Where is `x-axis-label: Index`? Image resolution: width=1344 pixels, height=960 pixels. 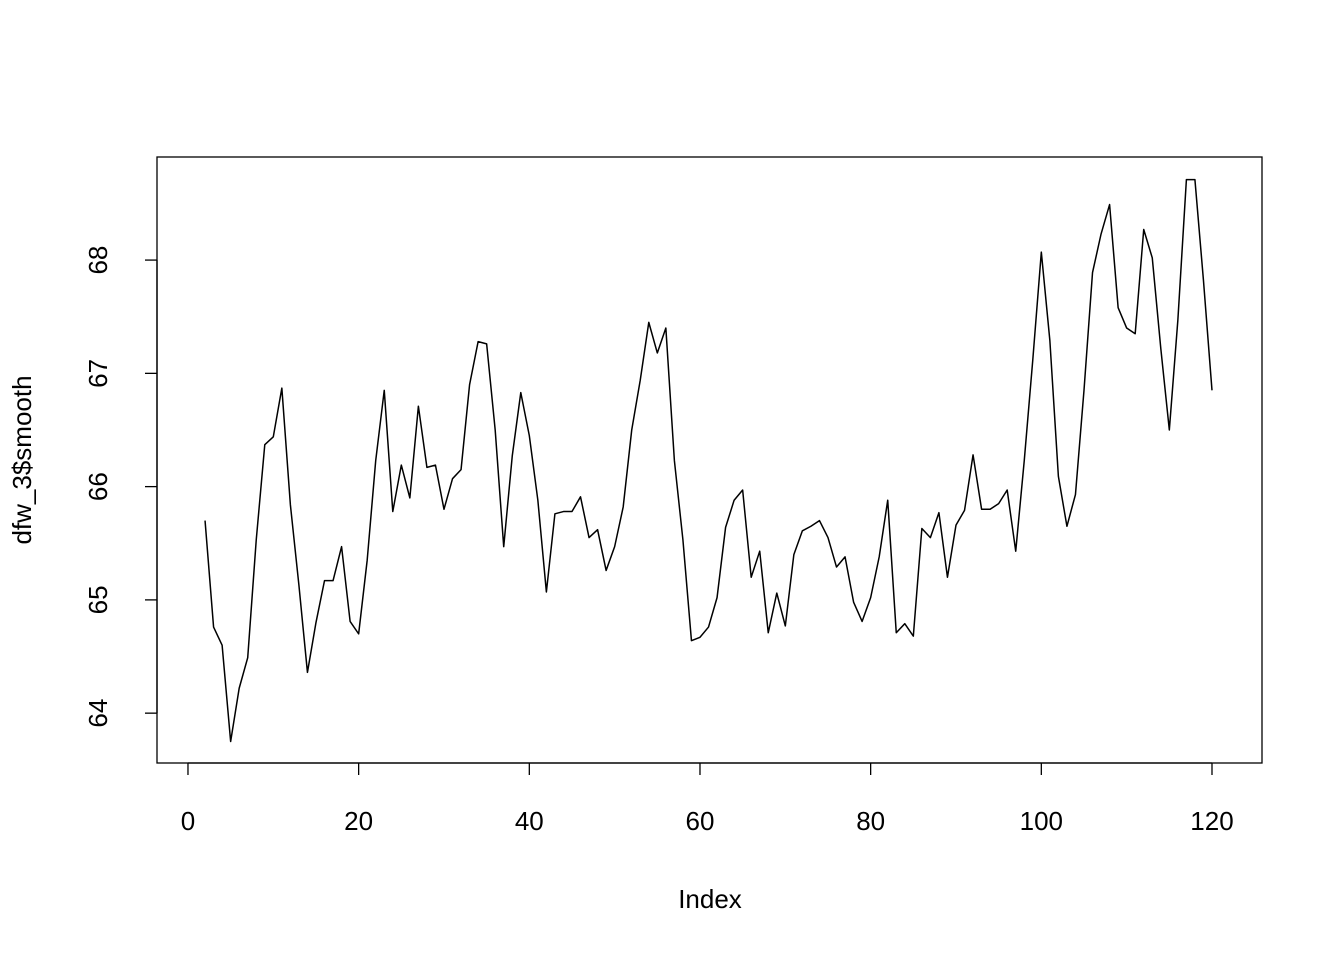 x-axis-label: Index is located at coordinates (710, 899).